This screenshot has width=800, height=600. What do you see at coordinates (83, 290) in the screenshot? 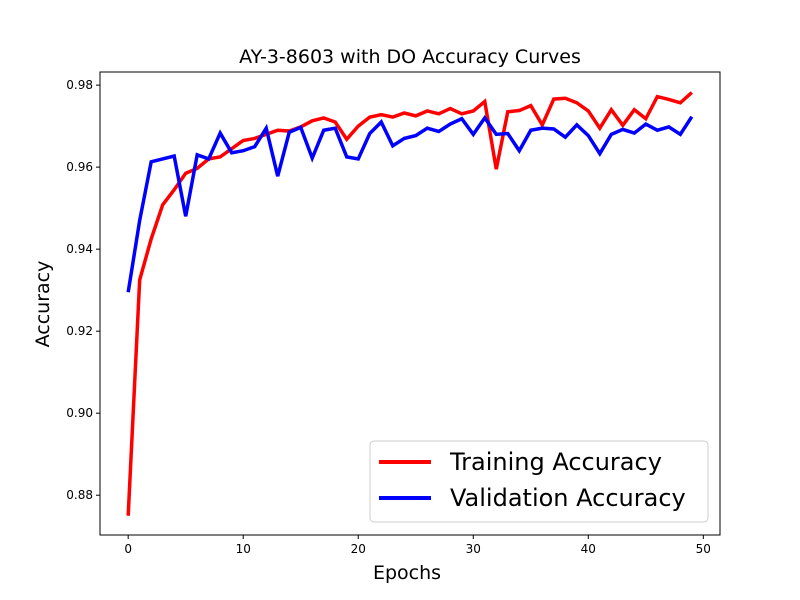
I see `y-axis-ticks: 0.88 0.90 0.92 0.94 0.96 0.98` at bounding box center [83, 290].